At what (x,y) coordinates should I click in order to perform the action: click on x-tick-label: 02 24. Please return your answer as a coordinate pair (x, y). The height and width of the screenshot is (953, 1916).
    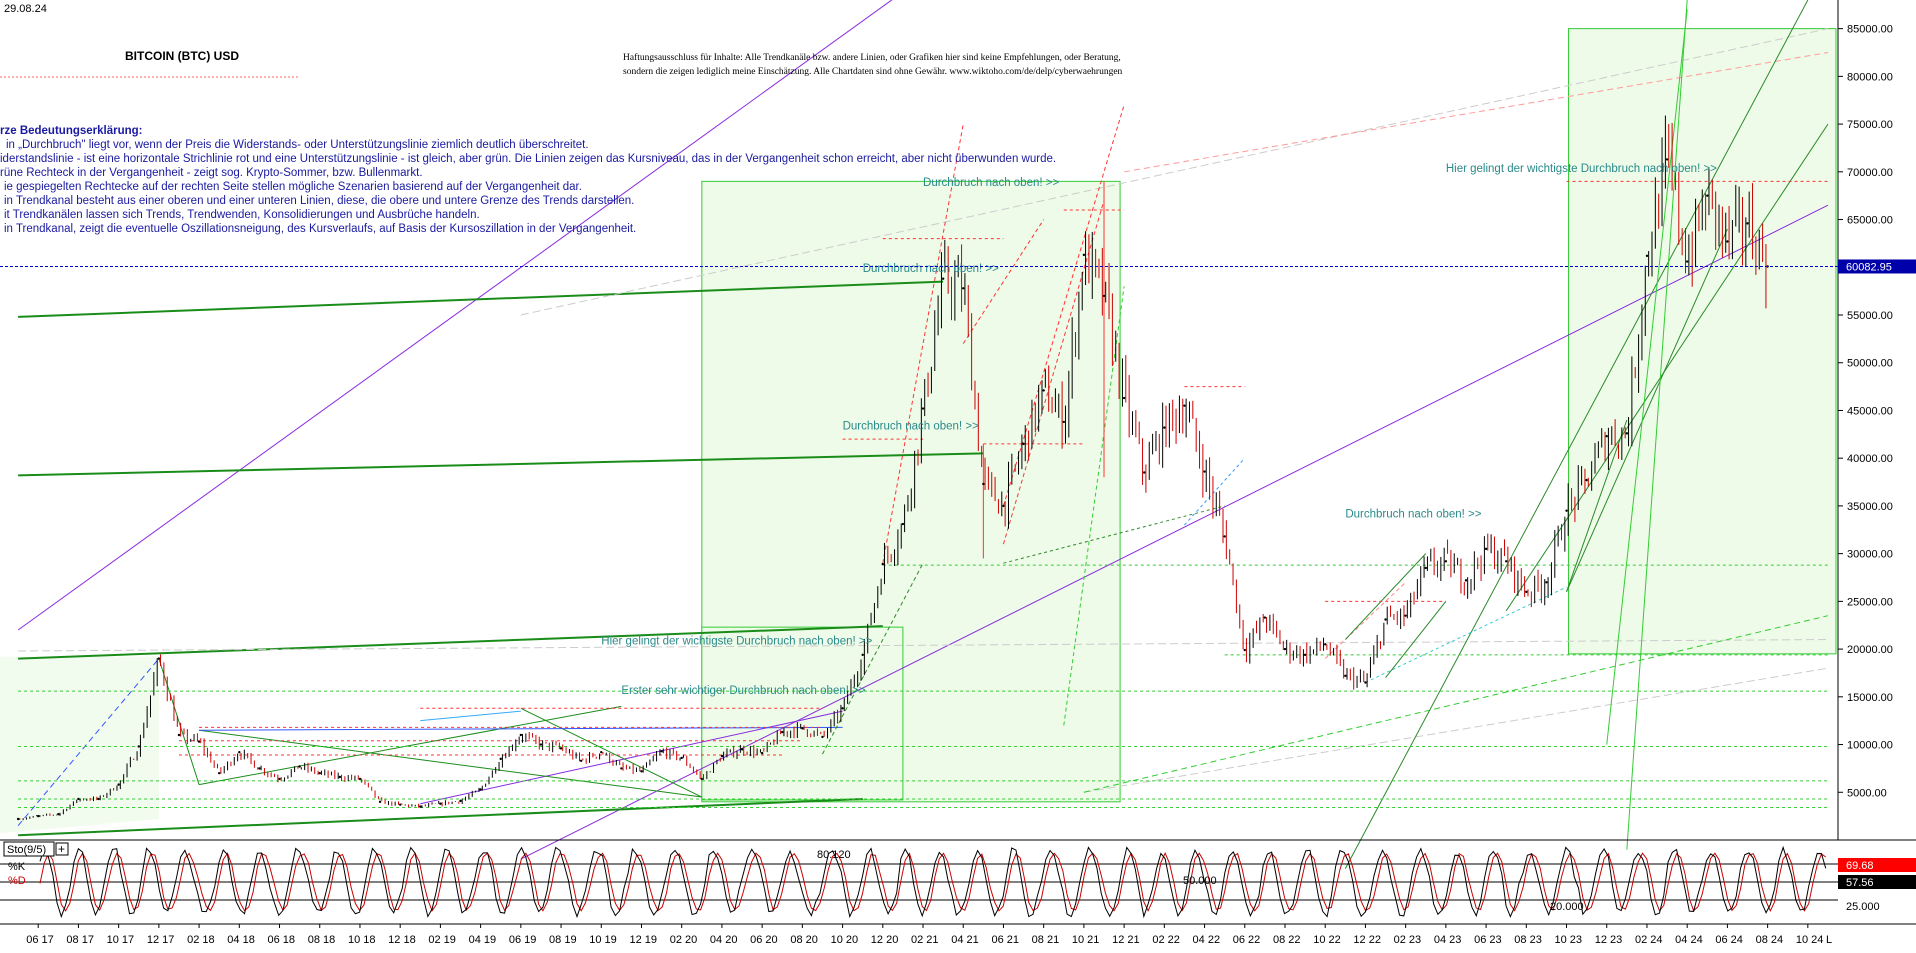
    Looking at the image, I should click on (1649, 940).